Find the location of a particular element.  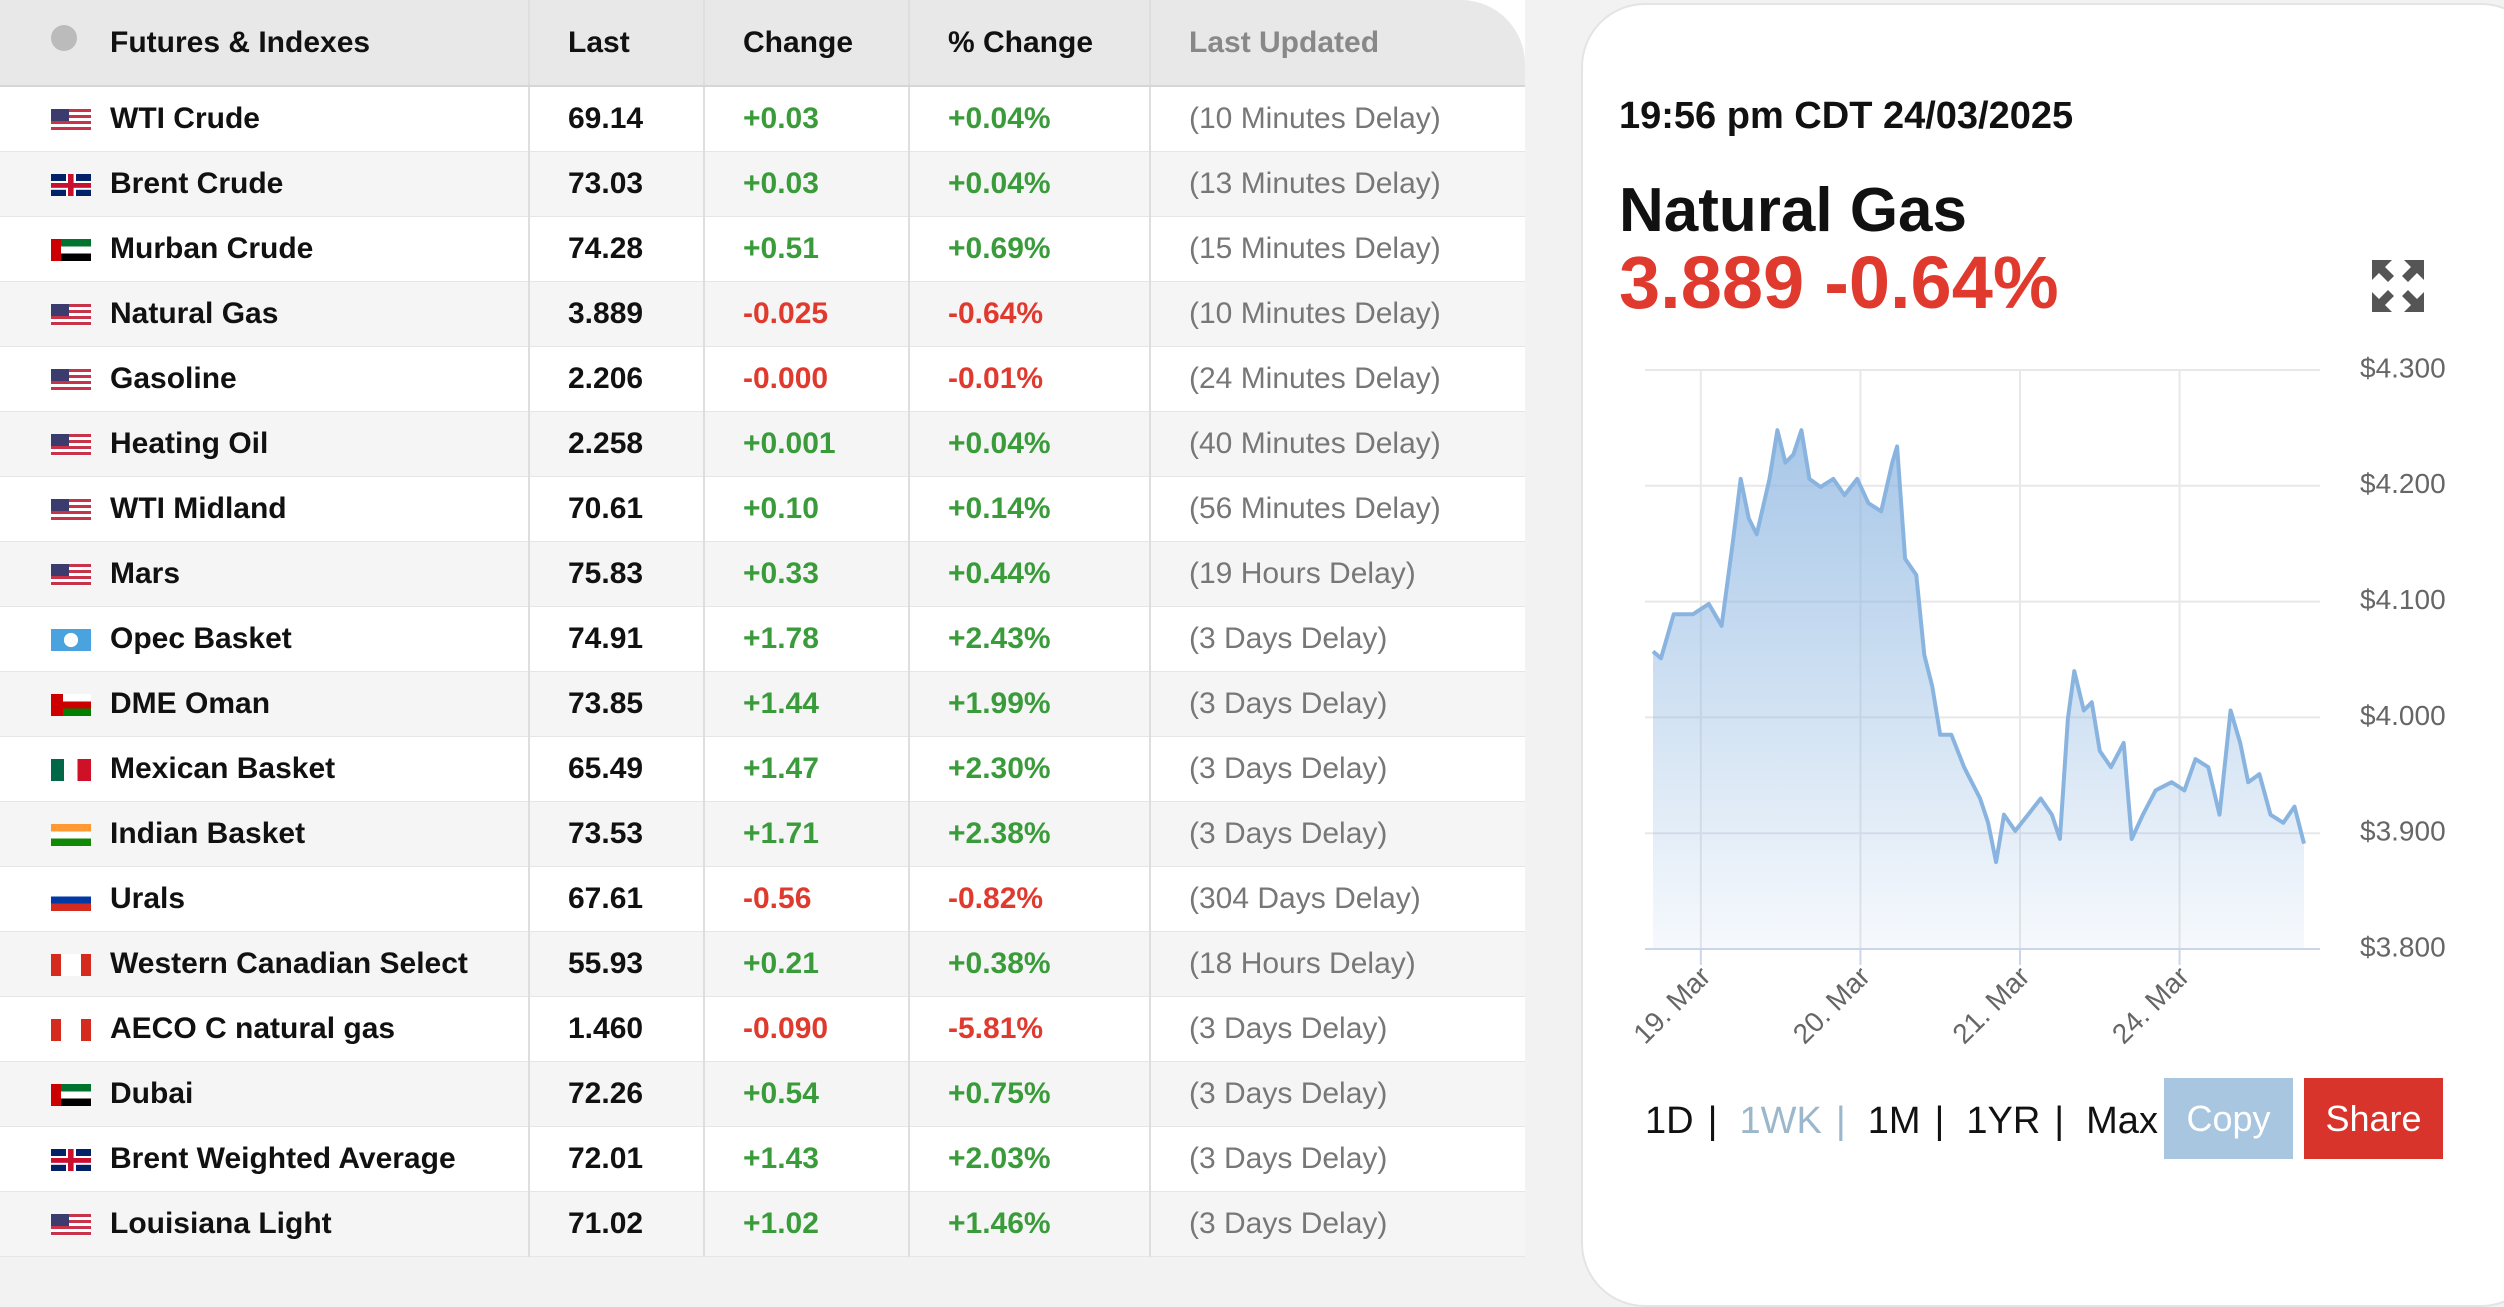

column-header: Last Updated is located at coordinates (1337, 43).